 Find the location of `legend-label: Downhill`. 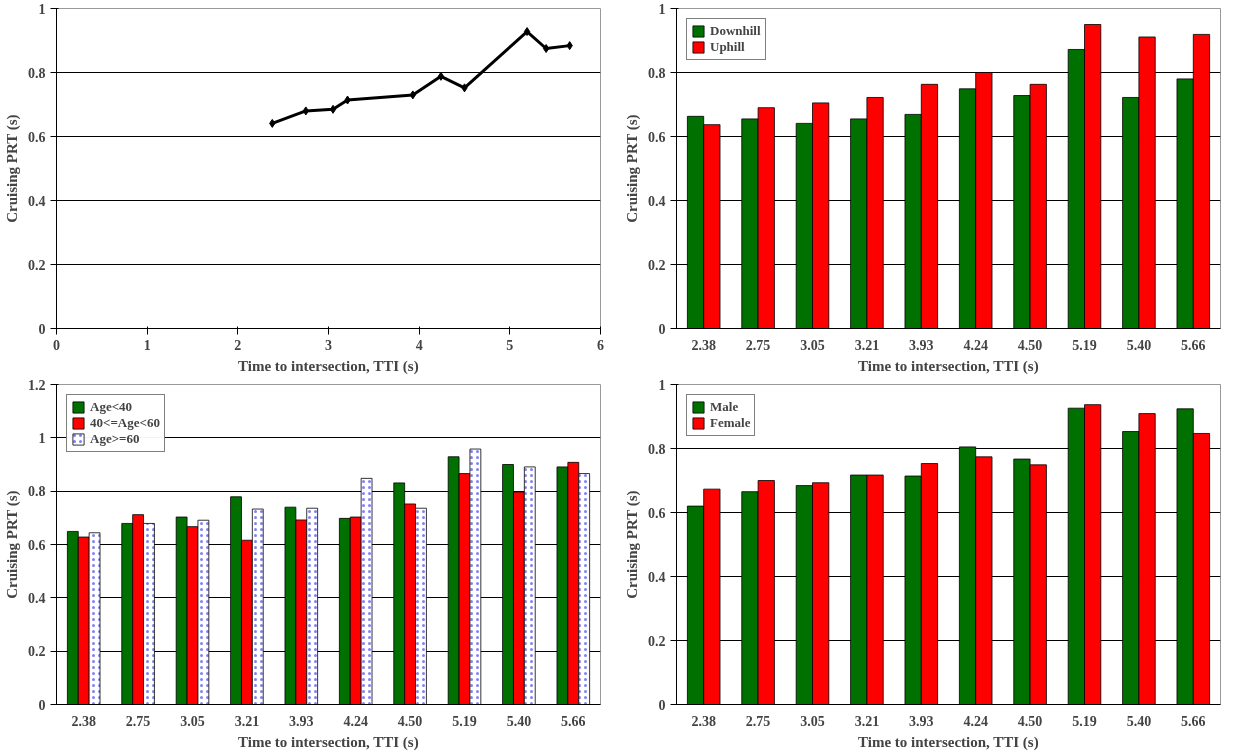

legend-label: Downhill is located at coordinates (735, 31).